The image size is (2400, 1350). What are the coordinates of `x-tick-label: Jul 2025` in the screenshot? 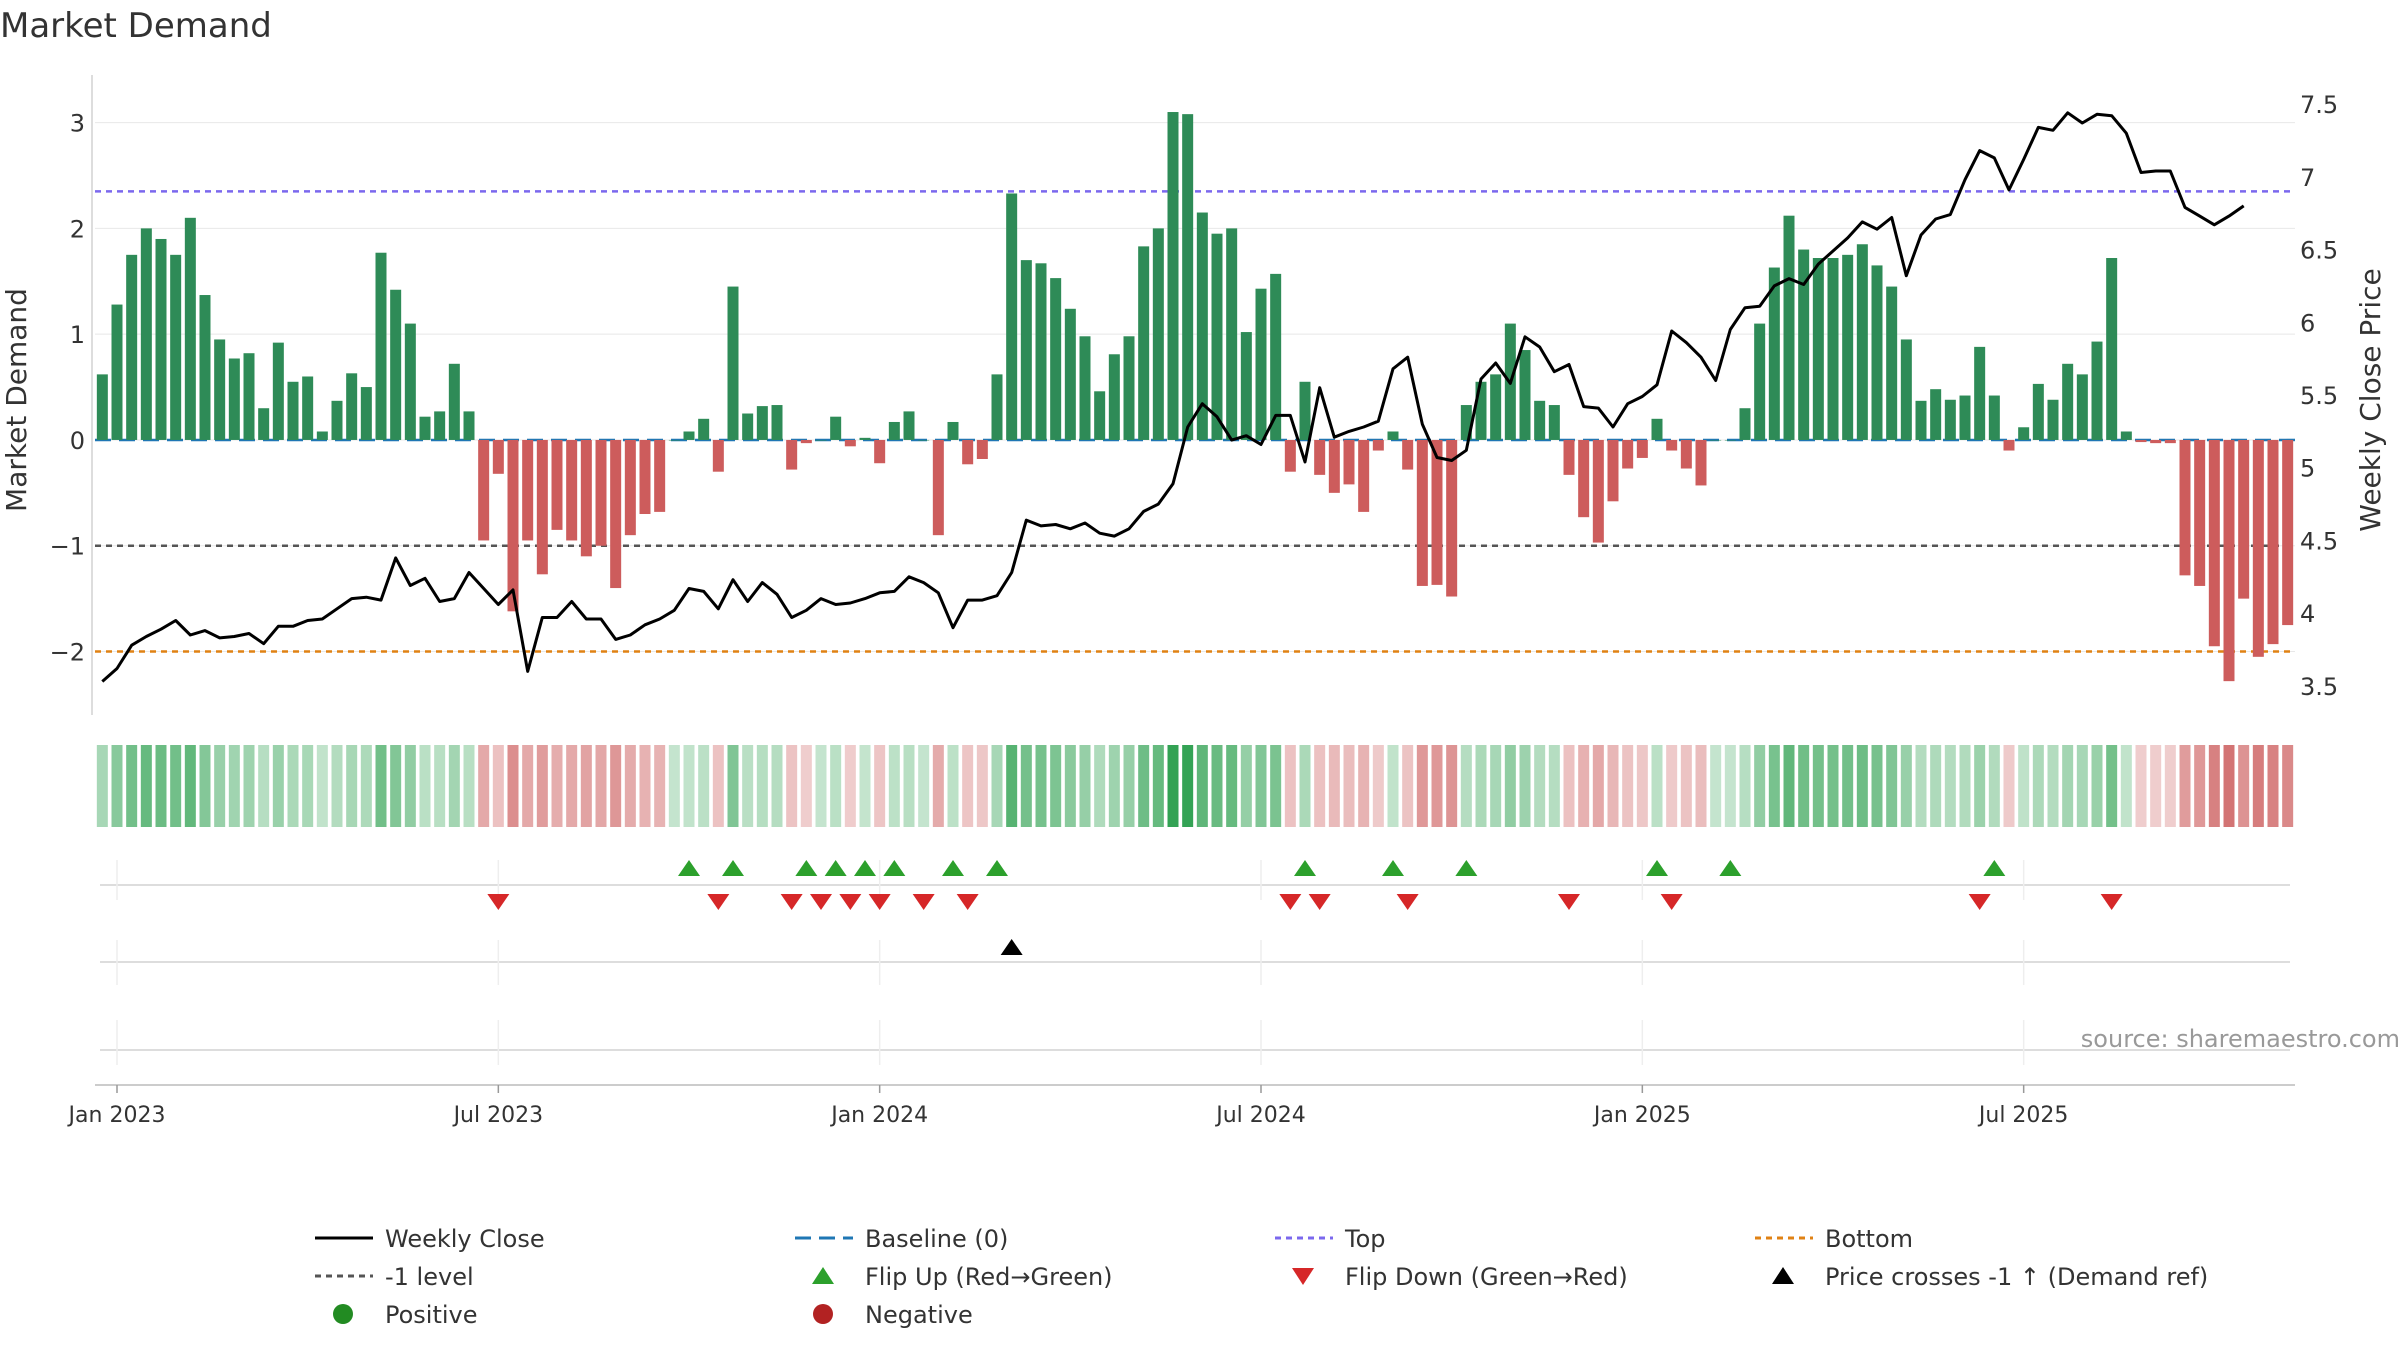 It's located at (2023, 1115).